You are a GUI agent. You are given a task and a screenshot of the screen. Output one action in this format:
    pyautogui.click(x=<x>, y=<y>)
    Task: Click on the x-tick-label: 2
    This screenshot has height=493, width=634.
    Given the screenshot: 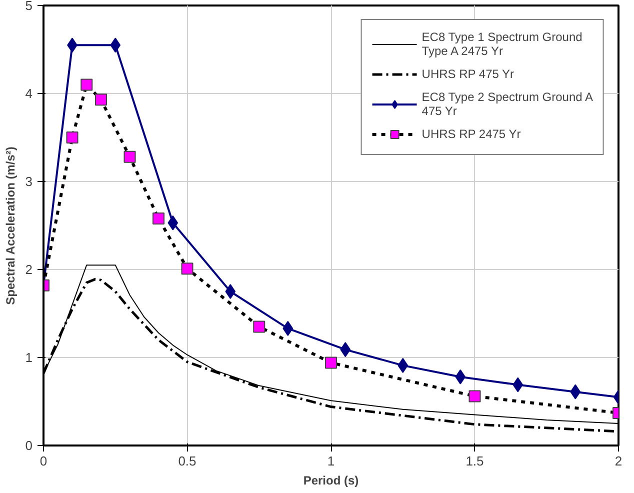 What is the action you would take?
    pyautogui.click(x=618, y=461)
    